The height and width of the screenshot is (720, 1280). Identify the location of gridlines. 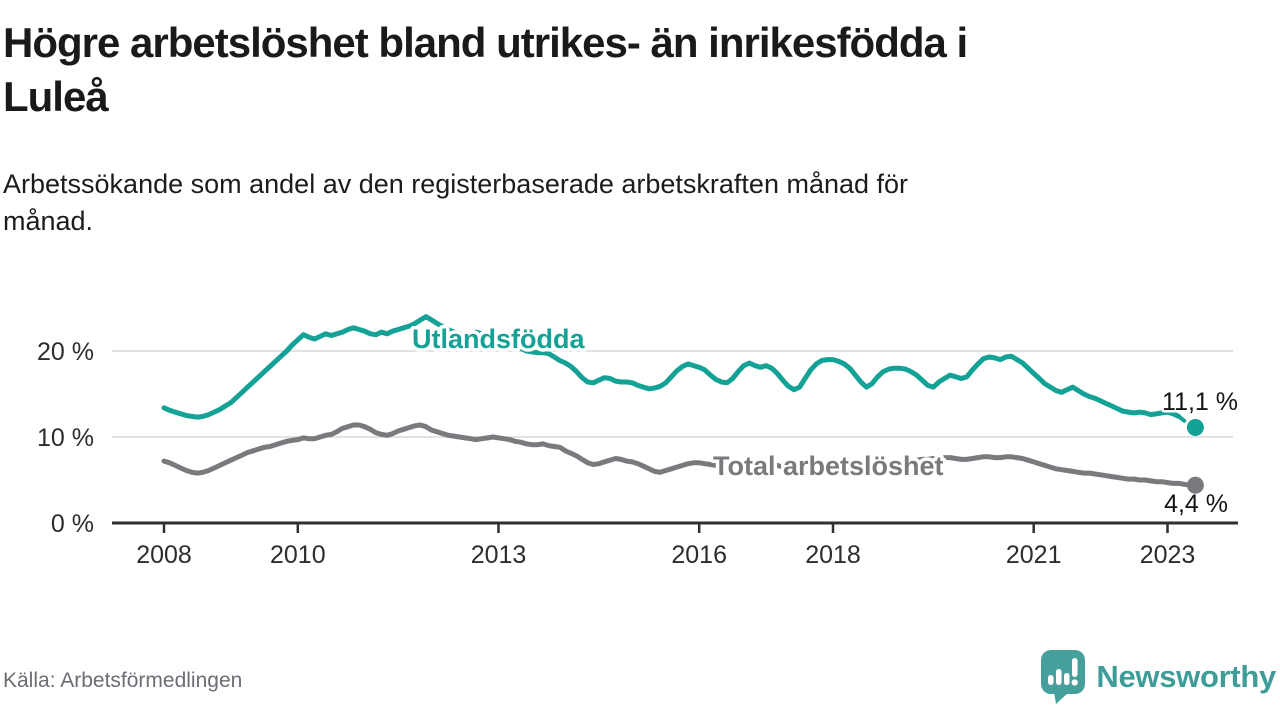
(672, 394).